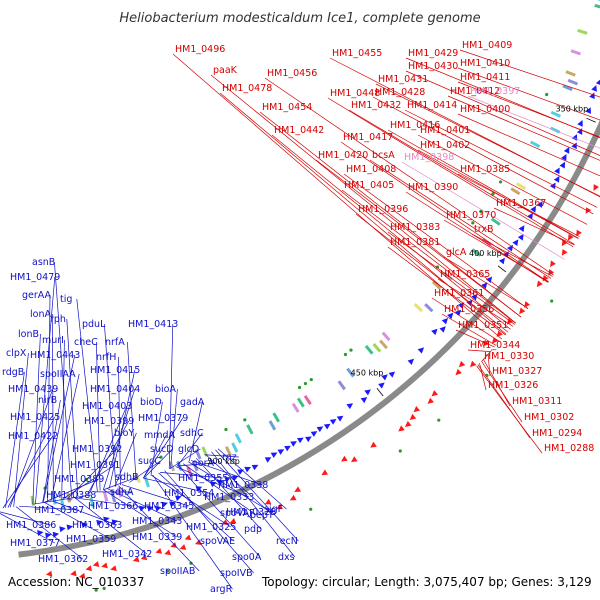 Image resolution: width=600 pixels, height=600 pixels. Describe the element at coordinates (367, 373) in the screenshot. I see `scale-tick-label: 450 kbp` at that location.